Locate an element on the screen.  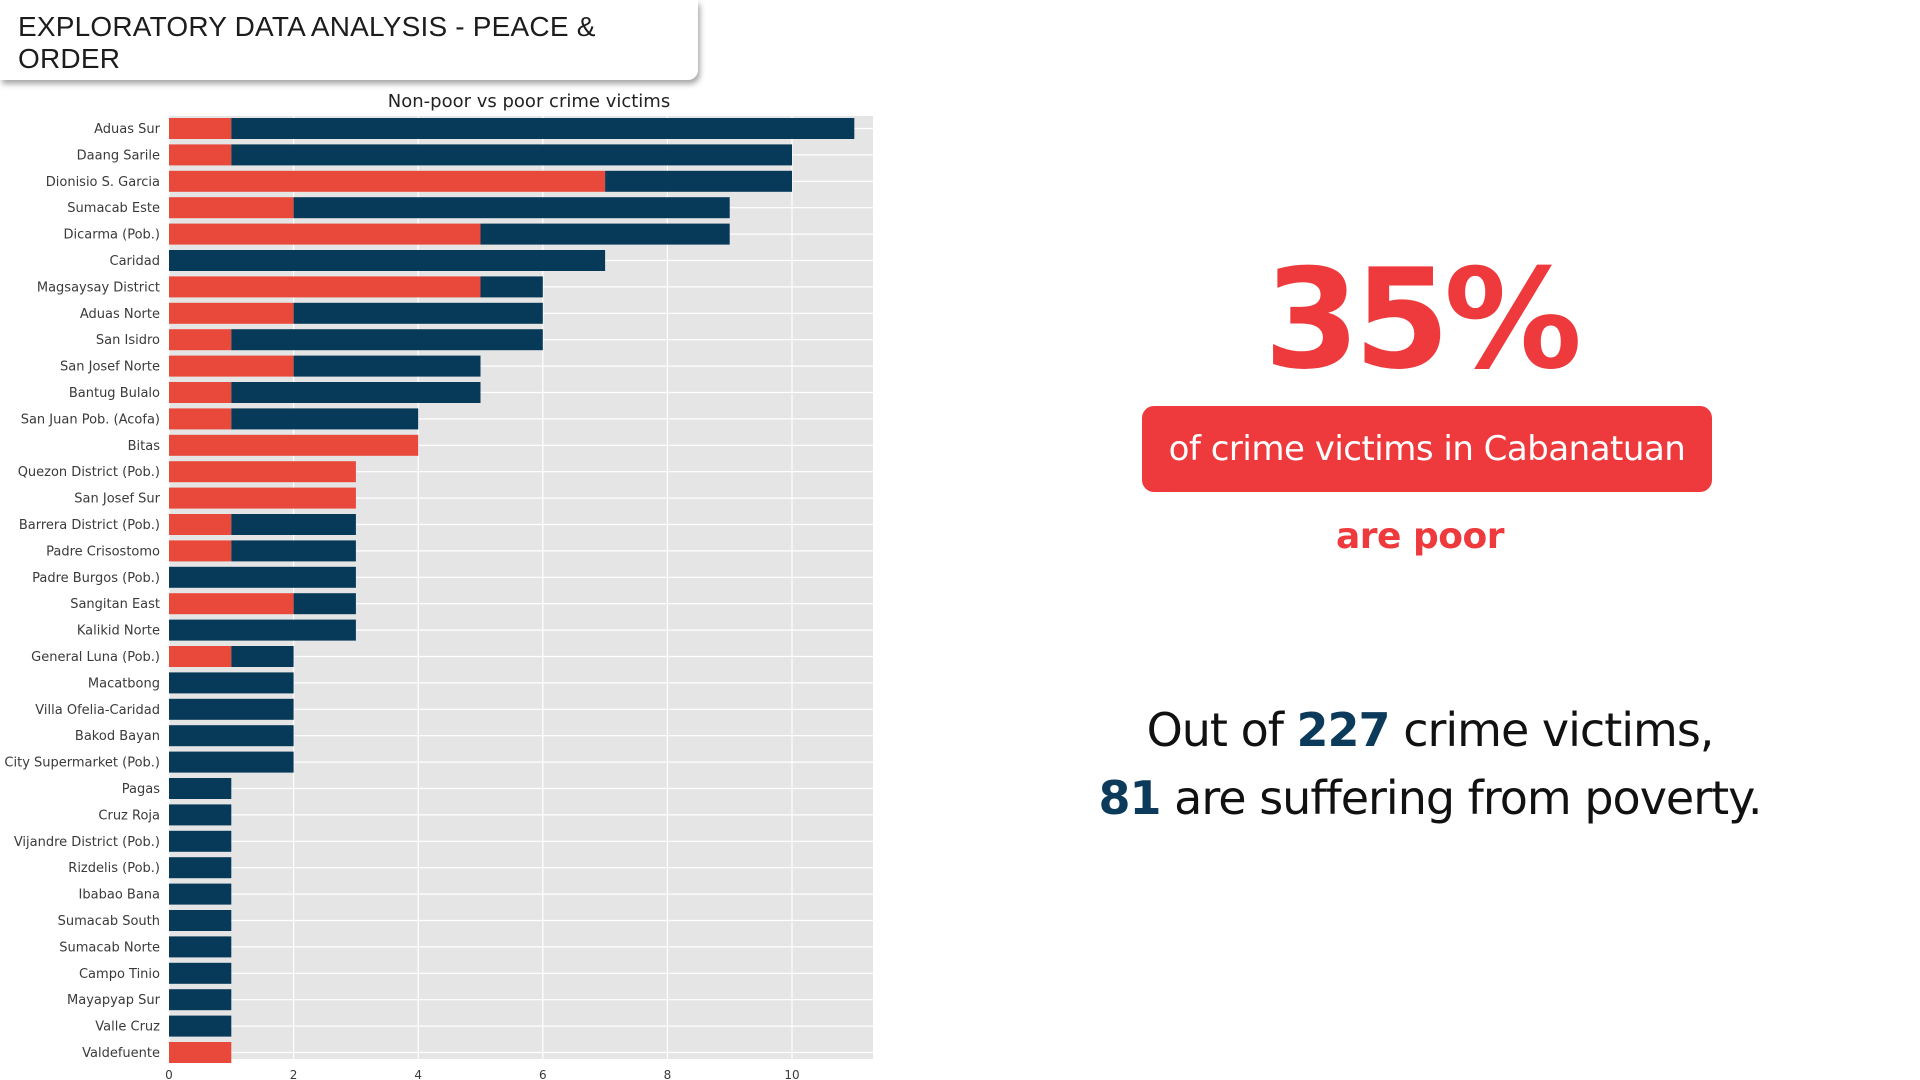
y-tick-label: Bakod Bayan is located at coordinates (117, 736).